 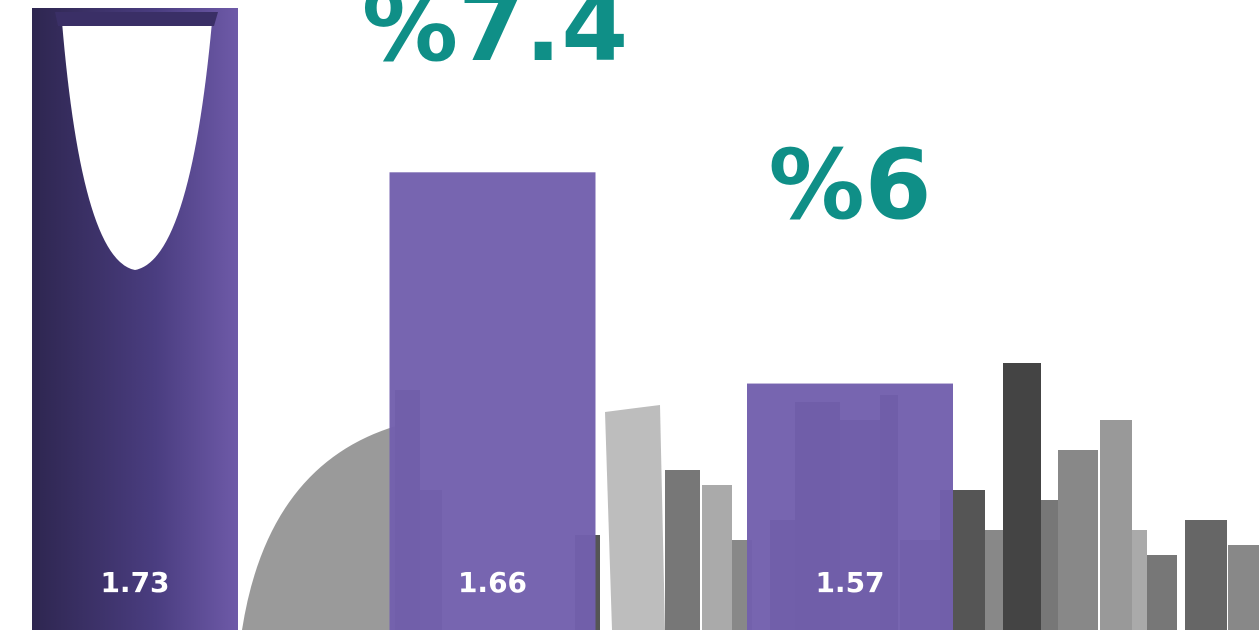 What do you see at coordinates (492, 582) in the screenshot?
I see `value-label: 1.66` at bounding box center [492, 582].